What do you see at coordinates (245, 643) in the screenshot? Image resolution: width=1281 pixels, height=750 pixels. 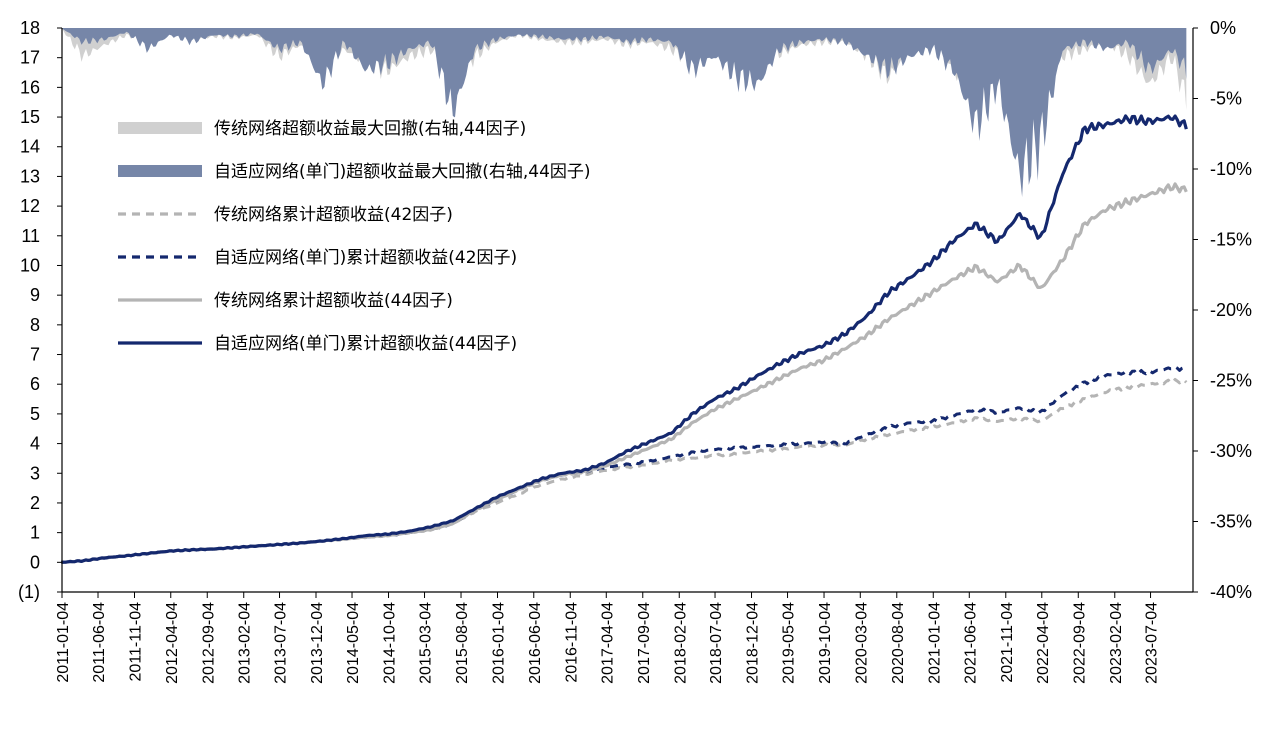 I see `x-tick-label: 2013-02-04` at bounding box center [245, 643].